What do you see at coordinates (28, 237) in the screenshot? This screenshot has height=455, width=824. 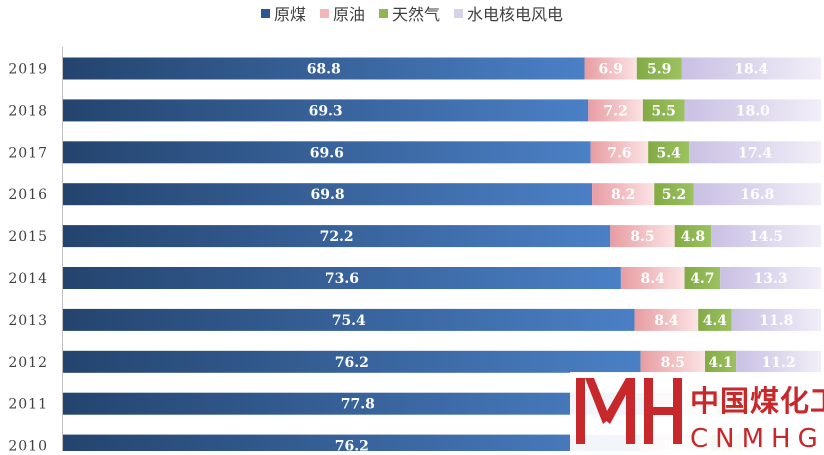 I see `category-tick-label: 2015` at bounding box center [28, 237].